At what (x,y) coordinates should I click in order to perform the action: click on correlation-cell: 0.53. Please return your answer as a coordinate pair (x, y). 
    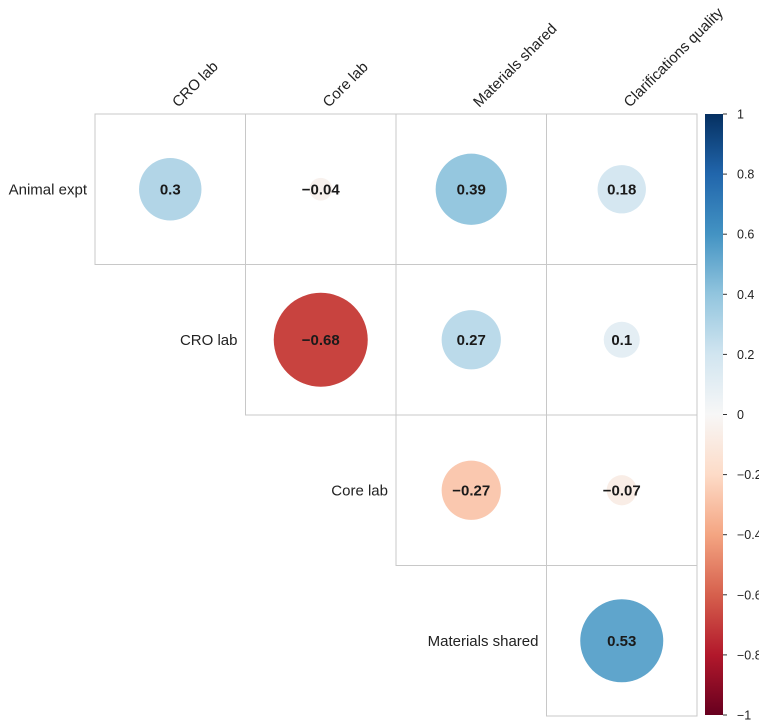
    Looking at the image, I should click on (622, 641).